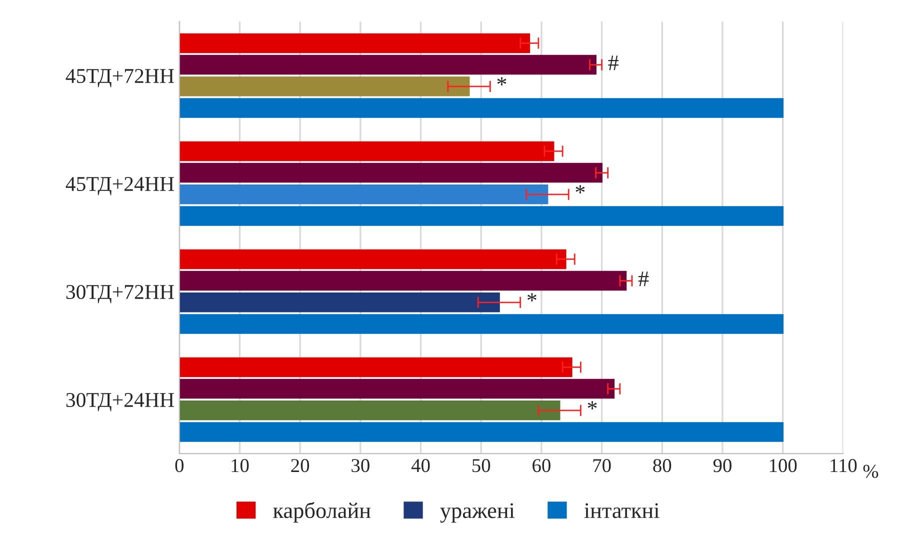  I want to click on x-tick-label: 0, so click(179, 465).